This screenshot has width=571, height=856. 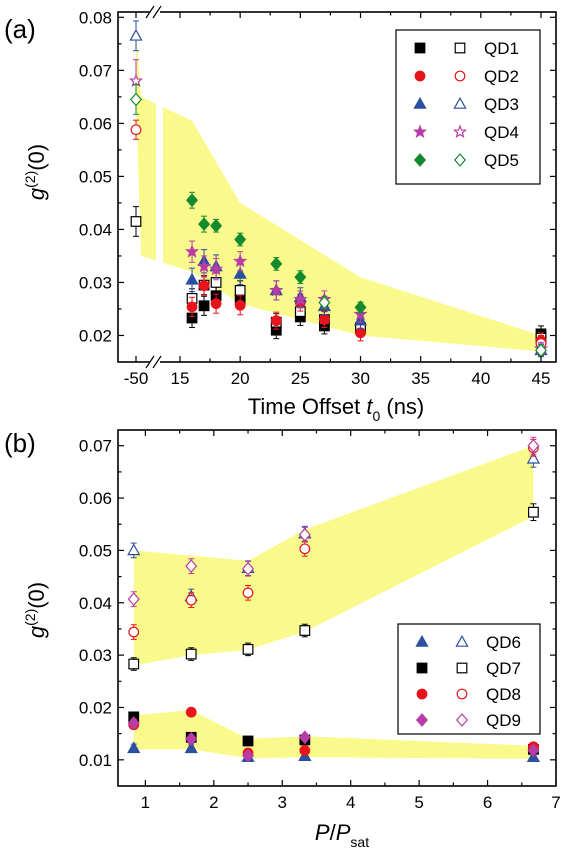 What do you see at coordinates (213, 802) in the screenshot?
I see `x-tick-label: 2` at bounding box center [213, 802].